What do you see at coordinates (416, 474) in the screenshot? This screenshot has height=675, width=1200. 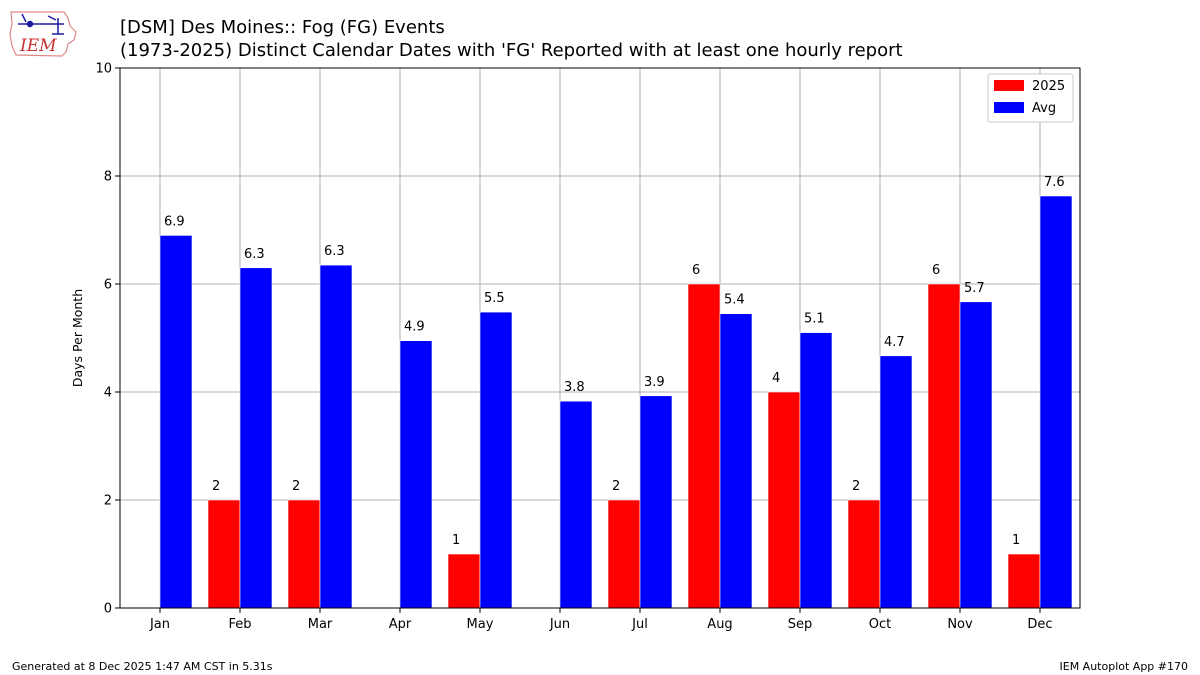 I see `bar-avg-apr` at bounding box center [416, 474].